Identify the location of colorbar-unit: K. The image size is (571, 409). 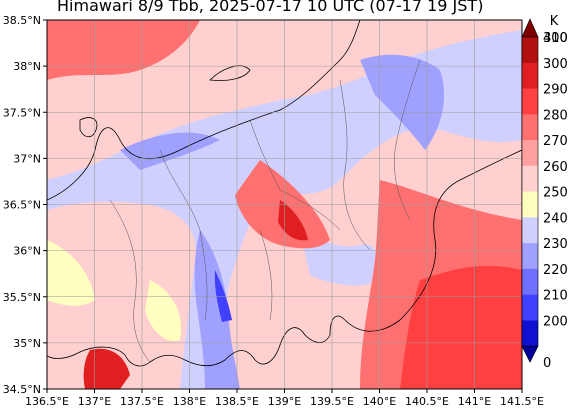
(554, 21).